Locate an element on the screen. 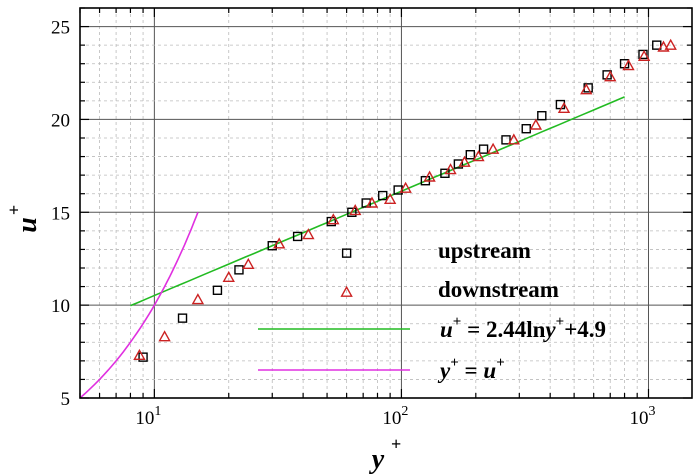  y-tick-label: 25 is located at coordinates (60, 28).